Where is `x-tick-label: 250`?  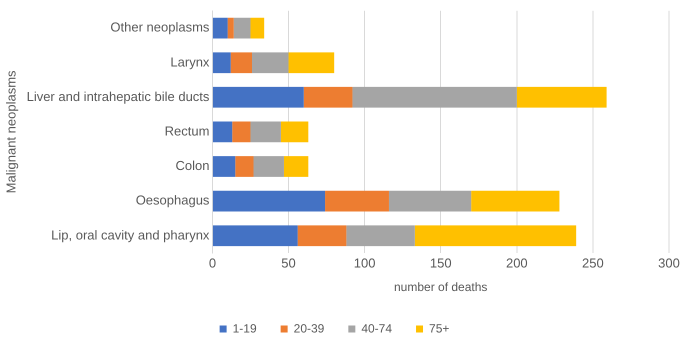 x-tick-label: 250 is located at coordinates (593, 262).